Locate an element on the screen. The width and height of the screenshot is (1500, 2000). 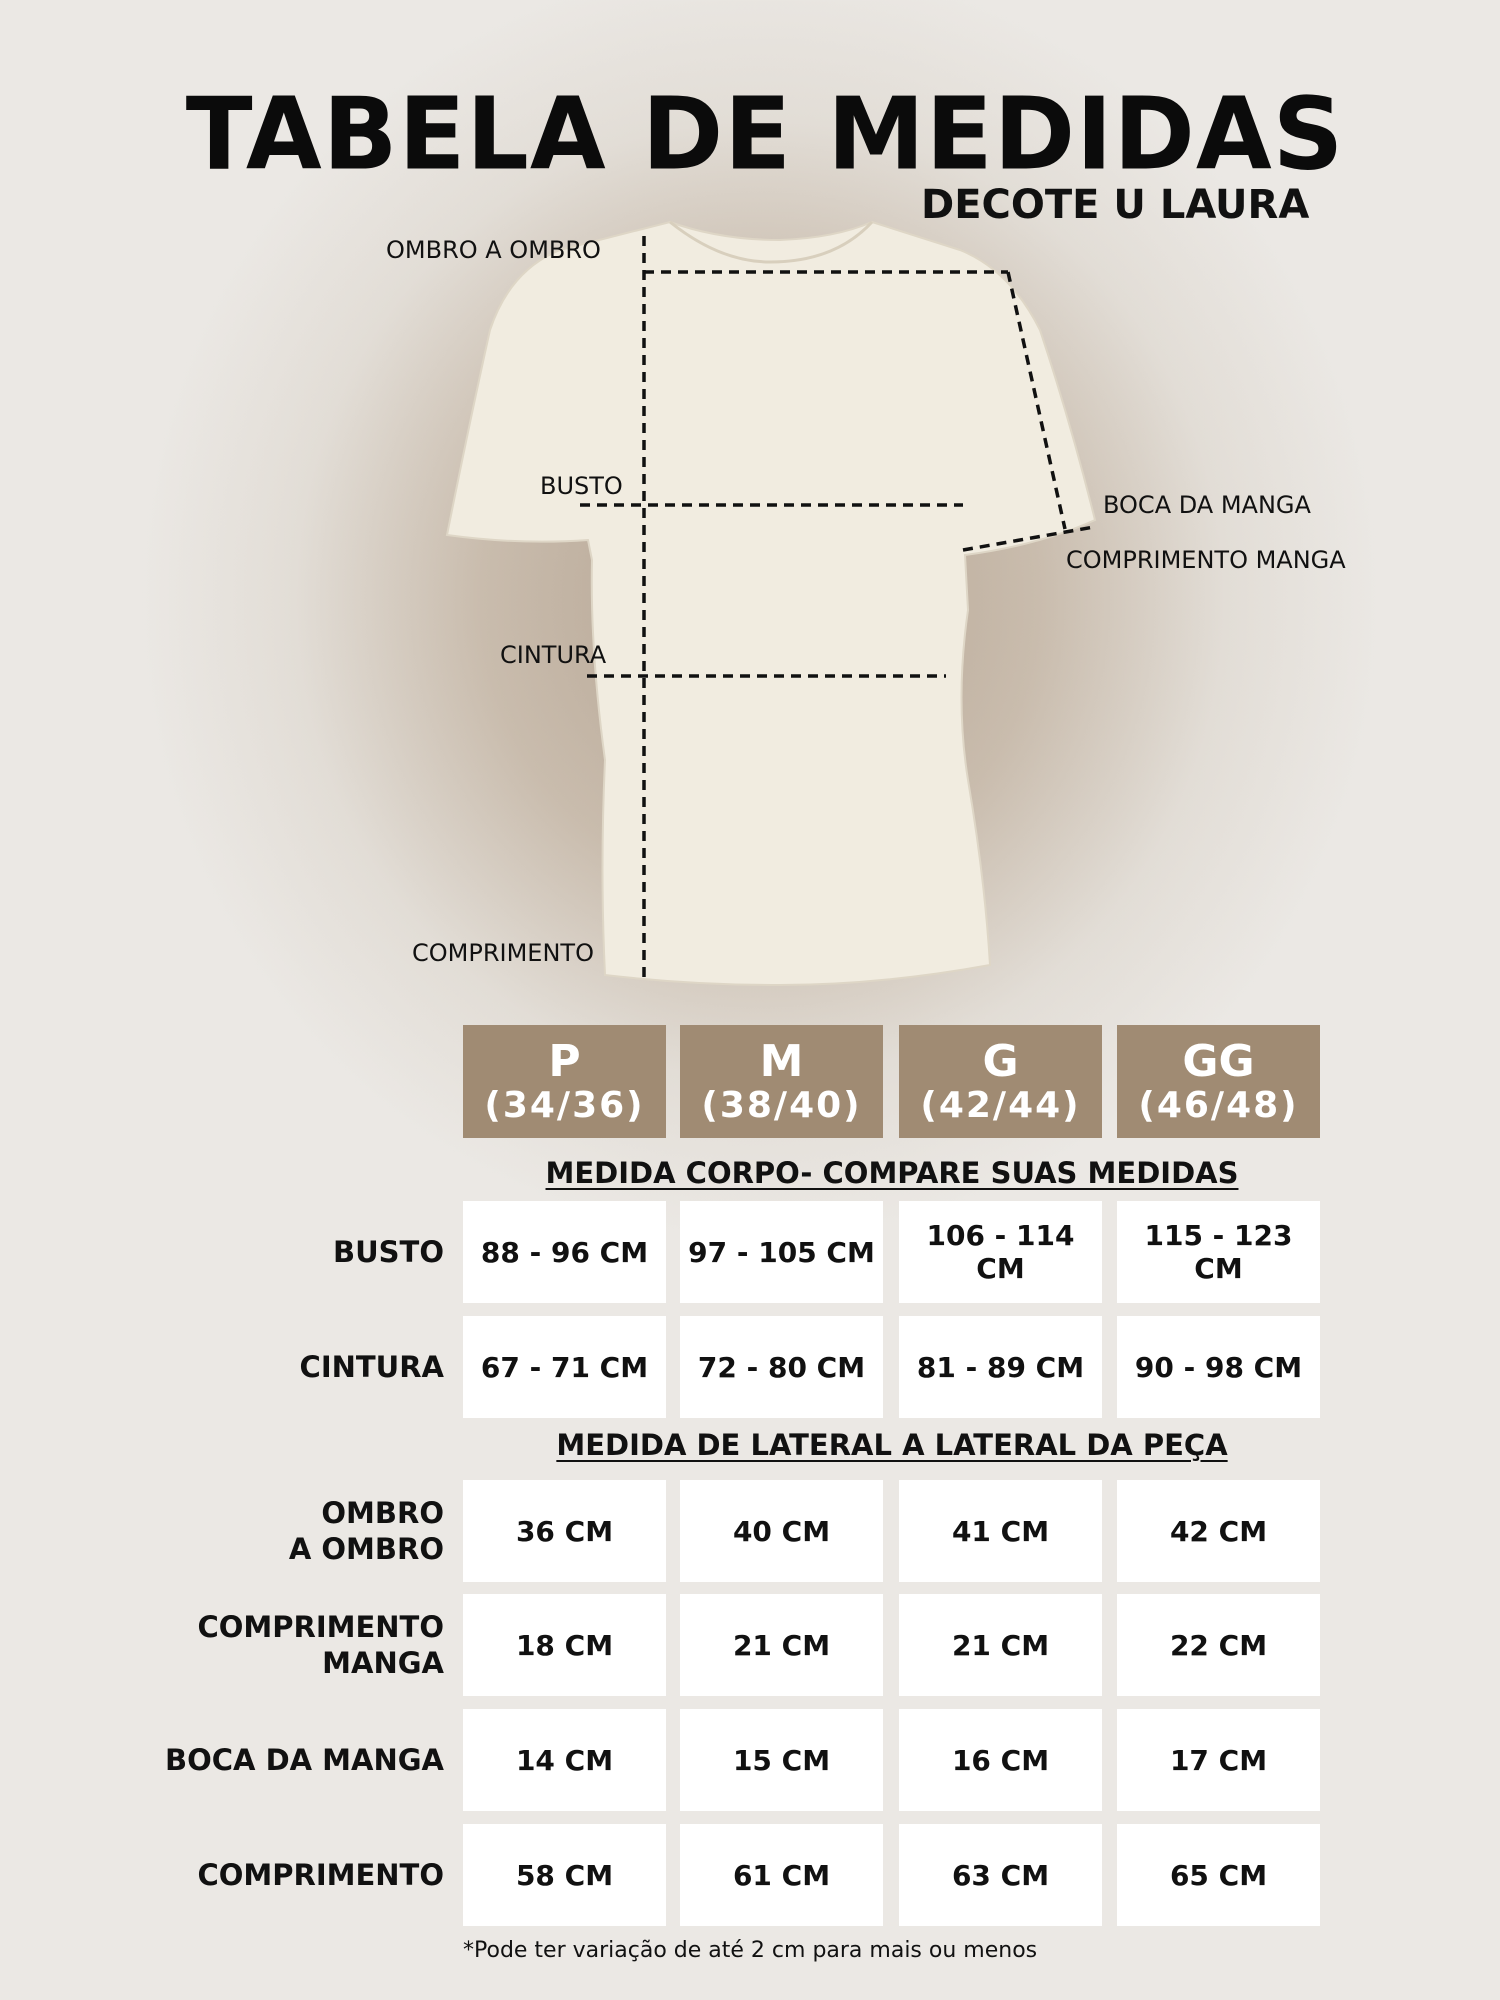
table-cell: 42 CM is located at coordinates (1218, 1531).